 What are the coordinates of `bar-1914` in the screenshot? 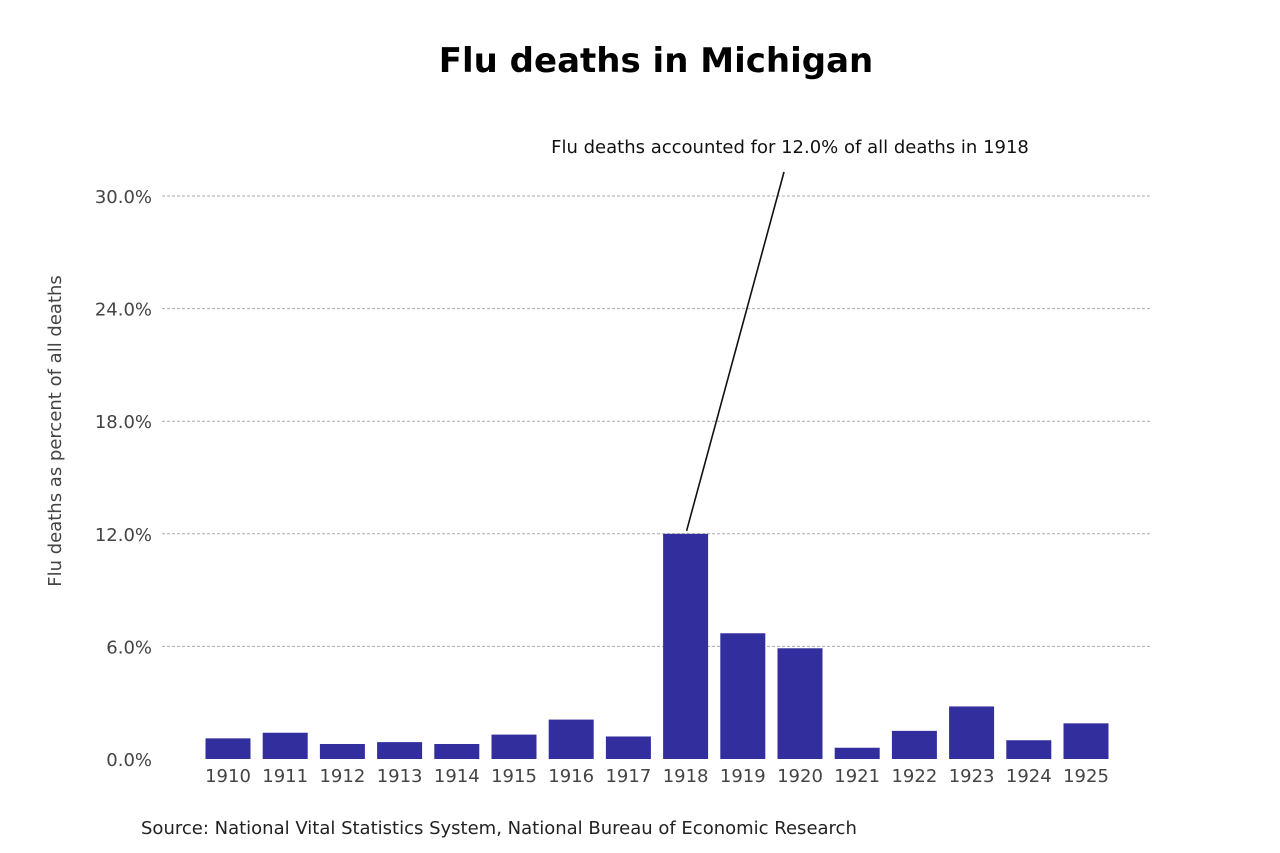 It's located at (457, 751).